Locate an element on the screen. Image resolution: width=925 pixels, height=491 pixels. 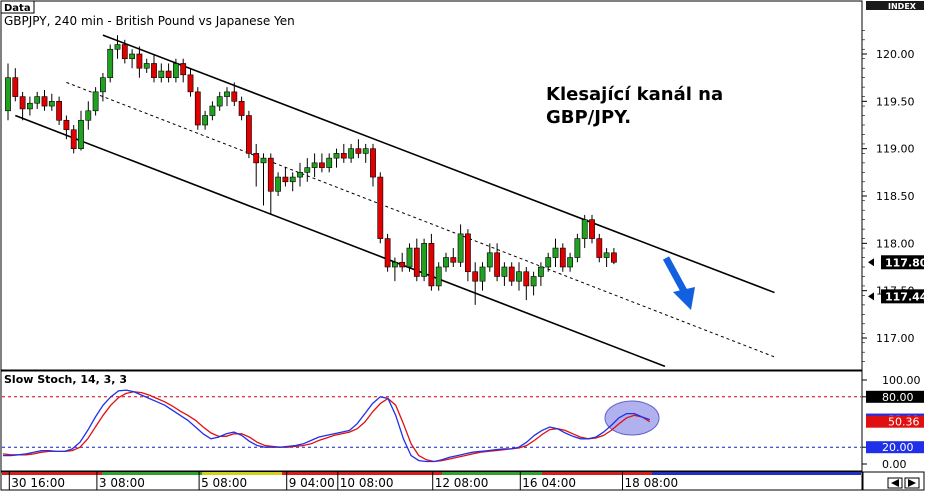
price-tag-label: 117.44 is located at coordinates (905, 296).